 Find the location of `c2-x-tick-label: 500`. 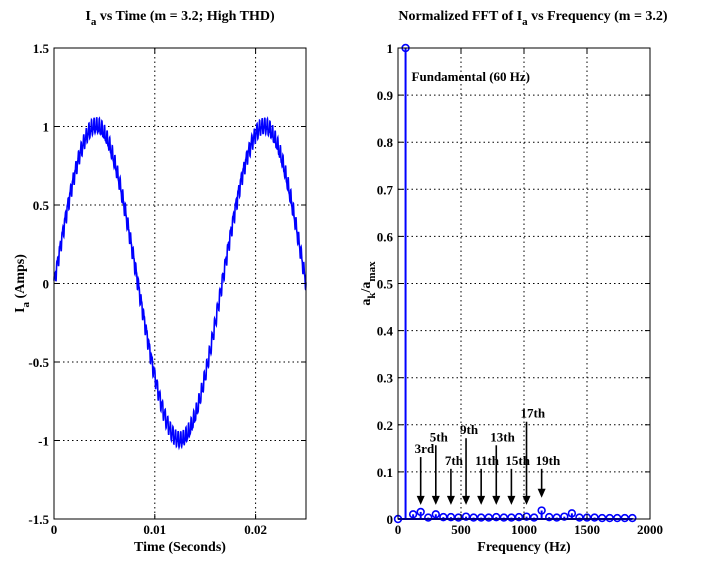

c2-x-tick-label: 500 is located at coordinates (461, 529).